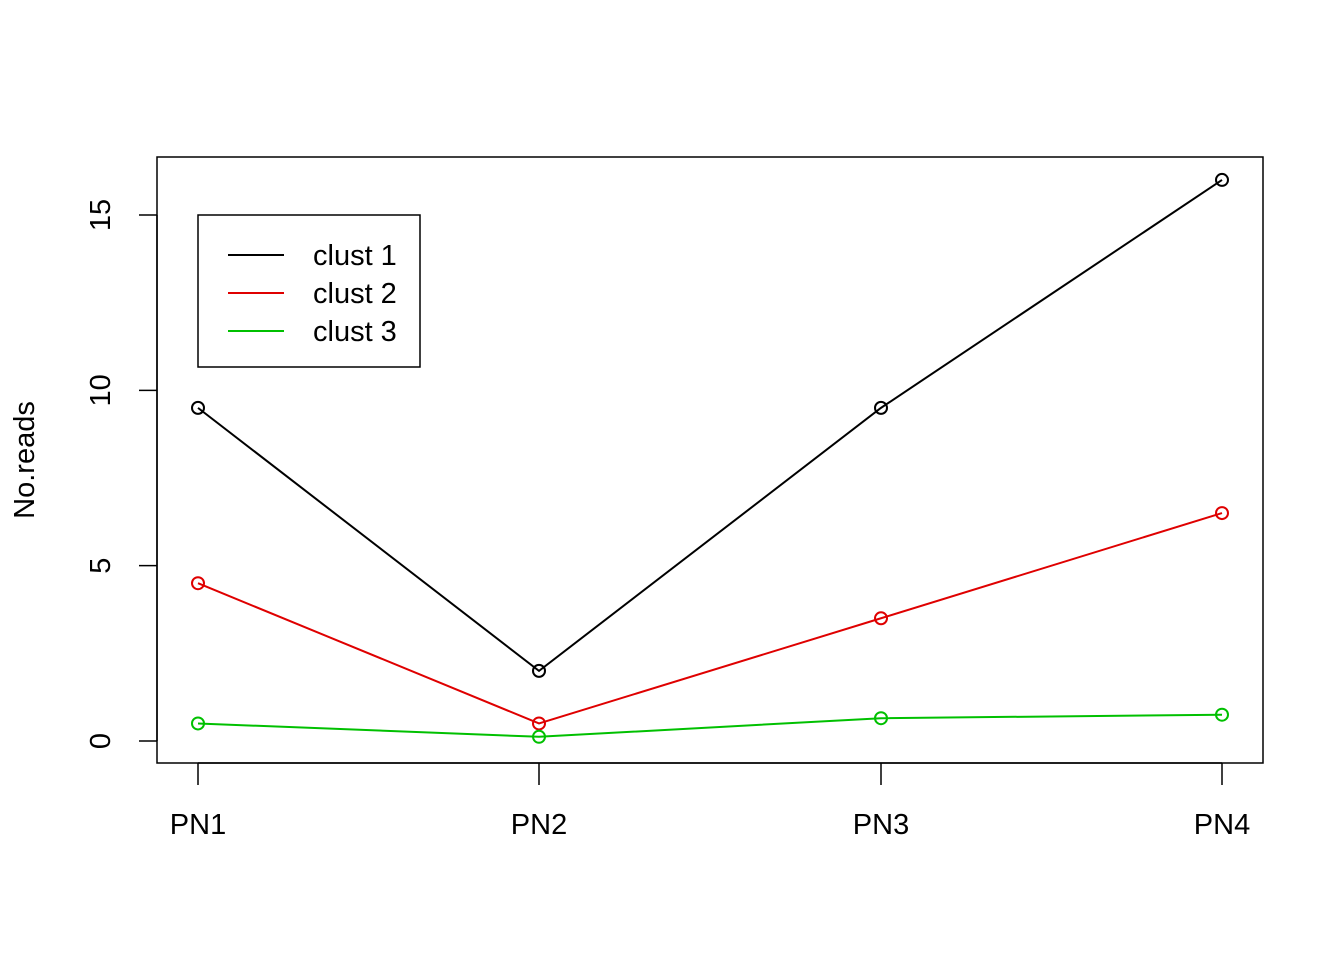  I want to click on series-3-point-PN1, so click(198, 723).